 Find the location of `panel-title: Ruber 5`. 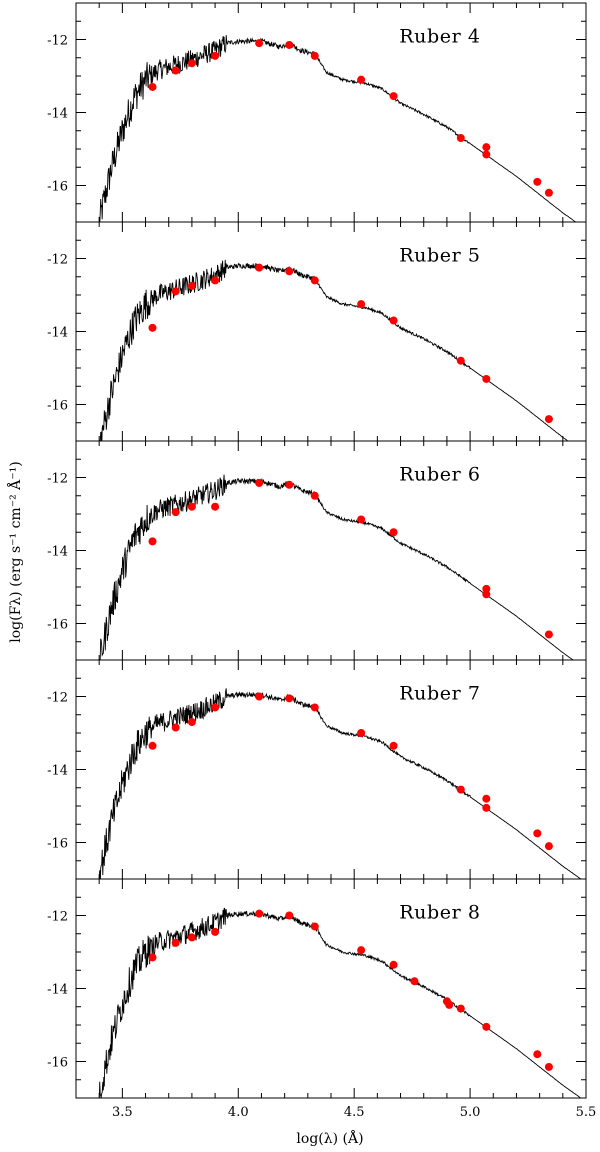

panel-title: Ruber 5 is located at coordinates (439, 255).